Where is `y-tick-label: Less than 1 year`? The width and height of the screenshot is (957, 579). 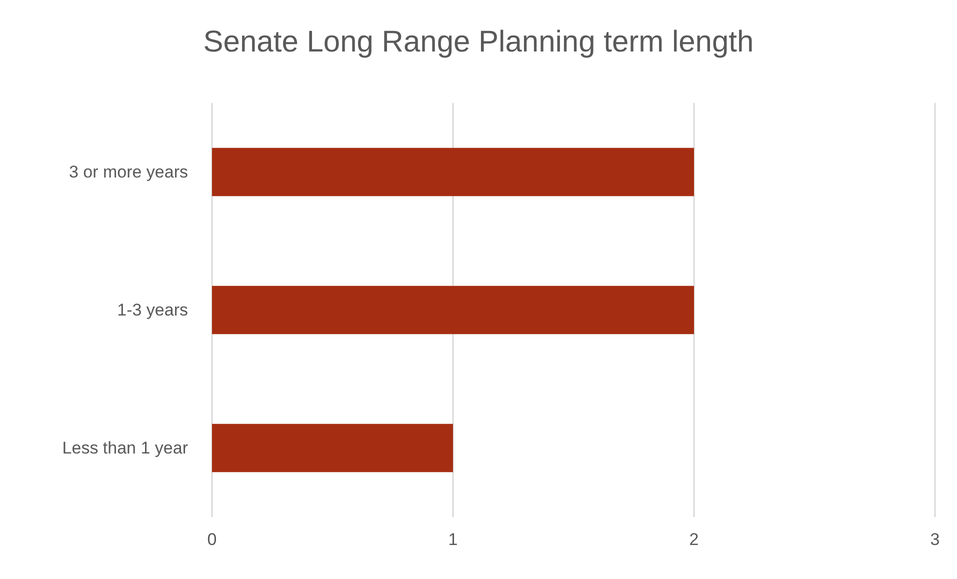 y-tick-label: Less than 1 year is located at coordinates (125, 448).